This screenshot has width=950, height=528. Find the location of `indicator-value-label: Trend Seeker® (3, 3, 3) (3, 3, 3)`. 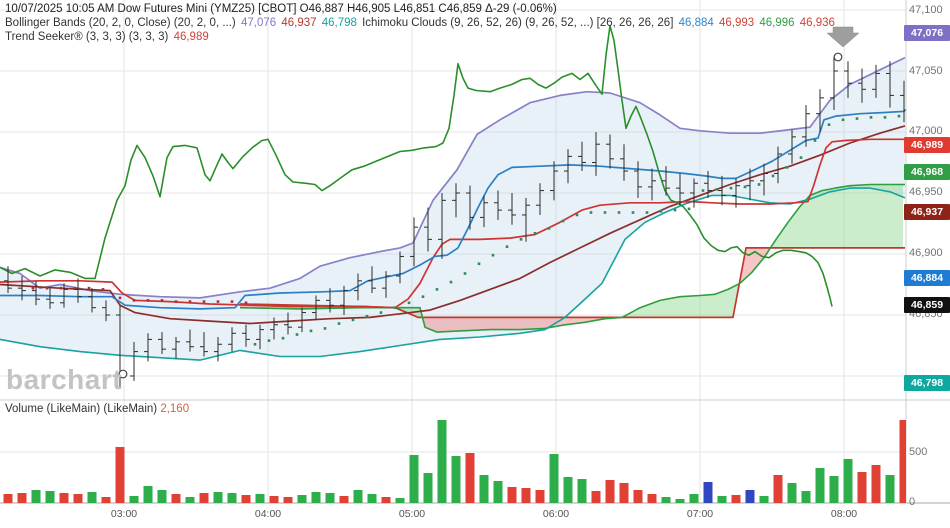

indicator-value-label: Trend Seeker® (3, 3, 3) (3, 3, 3) is located at coordinates (88, 37).